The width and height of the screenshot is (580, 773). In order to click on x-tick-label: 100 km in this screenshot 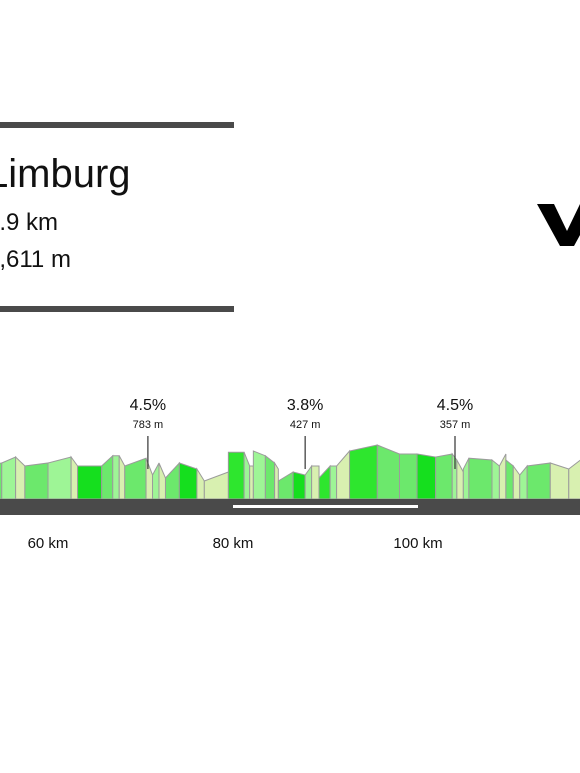, I will do `click(417, 543)`.